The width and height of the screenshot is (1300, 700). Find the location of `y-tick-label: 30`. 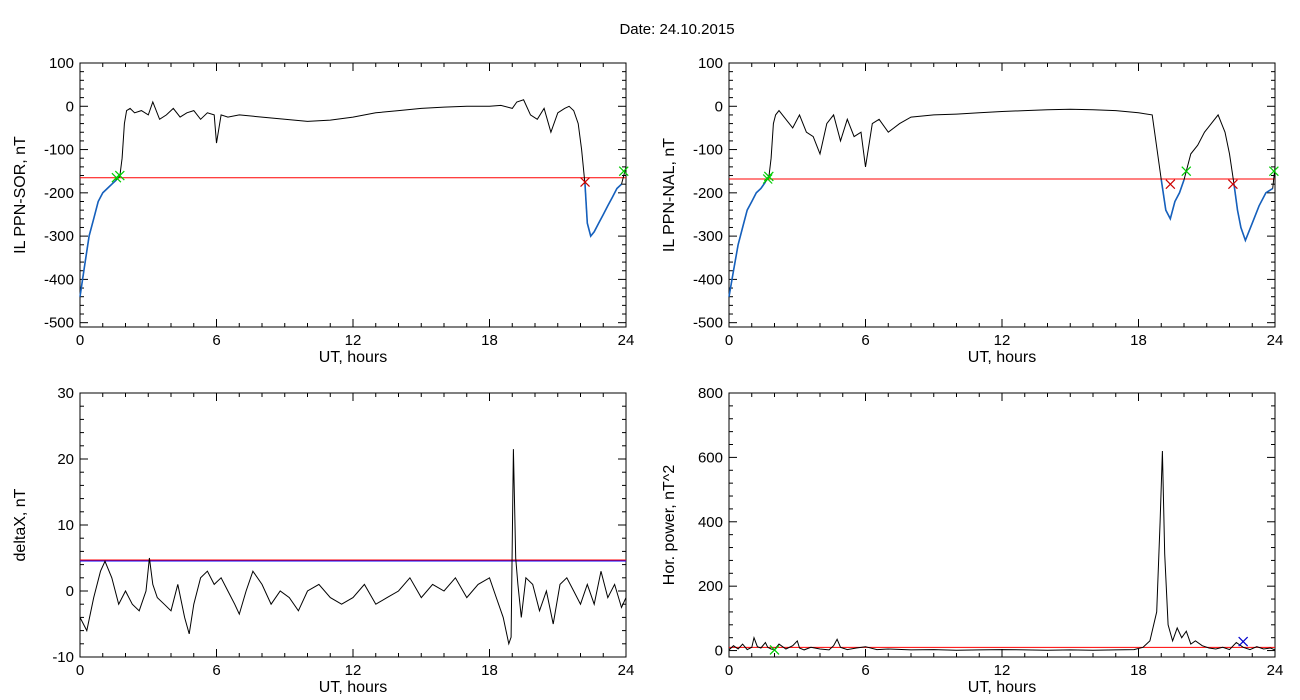

y-tick-label: 30 is located at coordinates (65, 393).